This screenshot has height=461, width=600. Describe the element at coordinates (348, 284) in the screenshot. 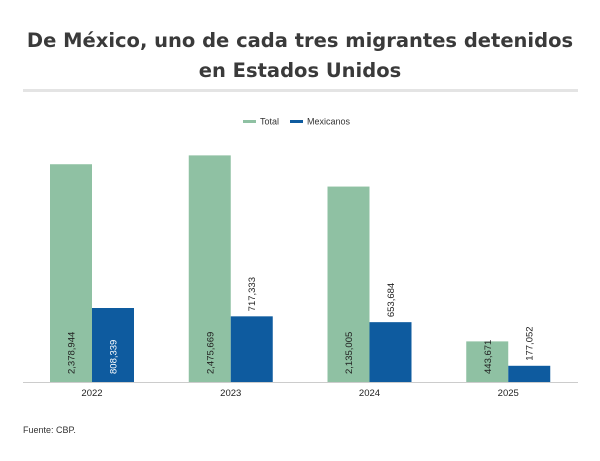

I see `bar-total-2024` at that location.